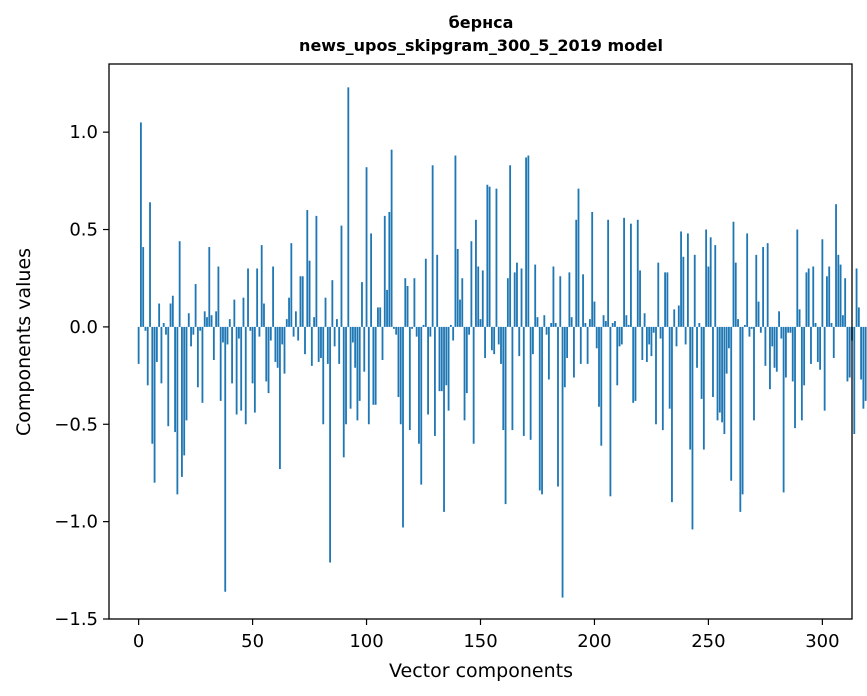 The width and height of the screenshot is (867, 696). Describe the element at coordinates (76, 619) in the screenshot. I see `y-tick-label: −1.5` at that location.